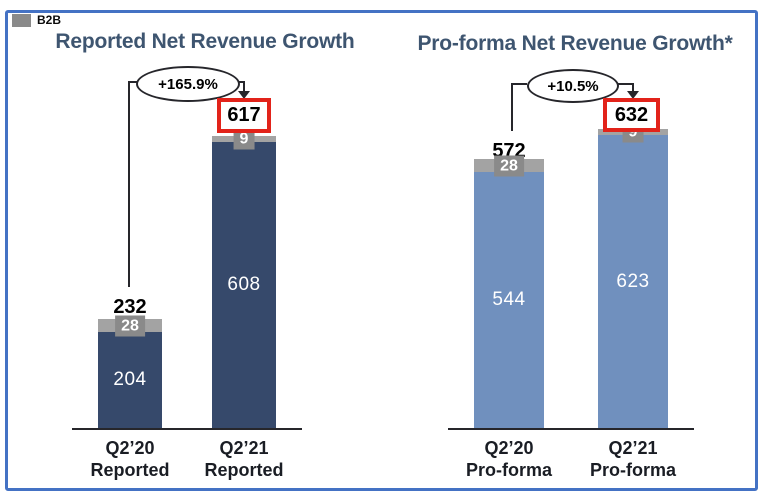  I want to click on segment-base-q221-reported: 608, so click(244, 285).